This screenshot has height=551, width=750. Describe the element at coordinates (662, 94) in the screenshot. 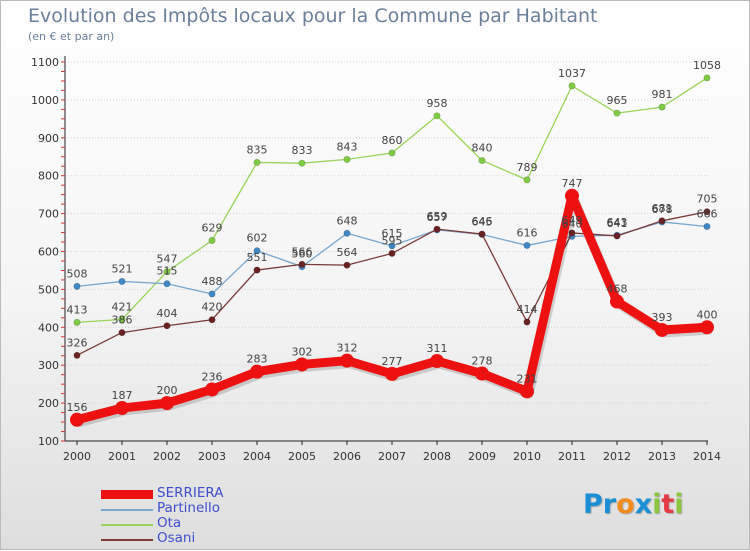

I see `data-label-ota: 981` at that location.